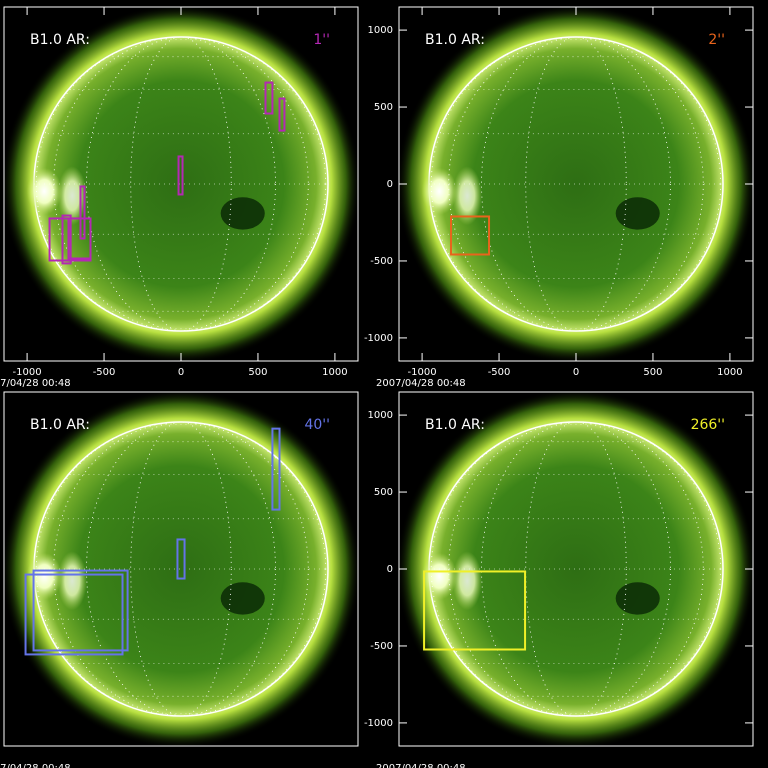 This screenshot has height=768, width=768. Describe the element at coordinates (716, 40) in the screenshot. I see `panel-label: 2''` at that location.